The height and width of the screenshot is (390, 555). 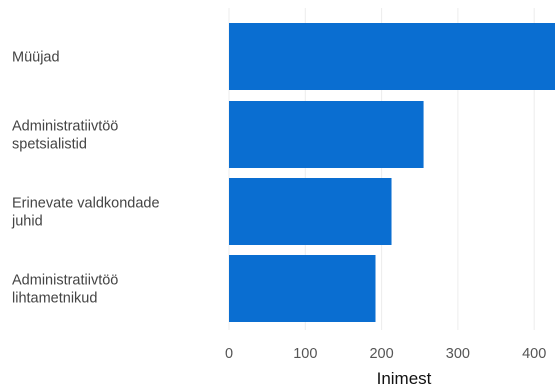 I want to click on category-label-4: Administratiivtöö lihtametnikud, so click(x=65, y=290).